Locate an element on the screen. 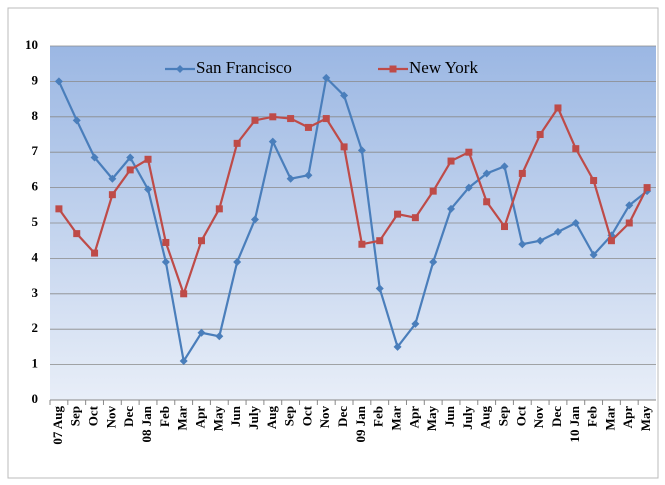 The image size is (665, 485). x-tick-label: 07 Aug is located at coordinates (57, 425).